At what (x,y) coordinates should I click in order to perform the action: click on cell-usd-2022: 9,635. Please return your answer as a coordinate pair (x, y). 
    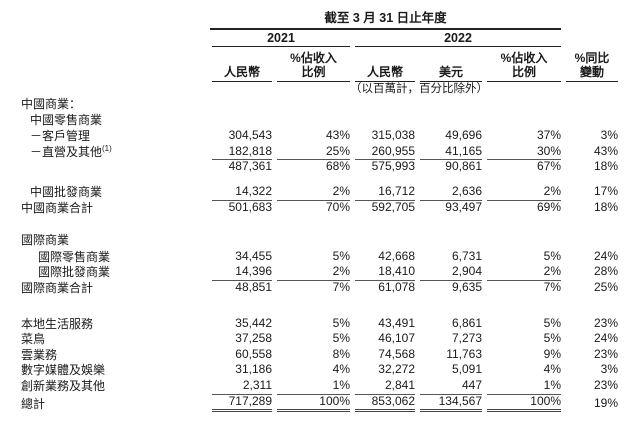
    Looking at the image, I should click on (466, 286).